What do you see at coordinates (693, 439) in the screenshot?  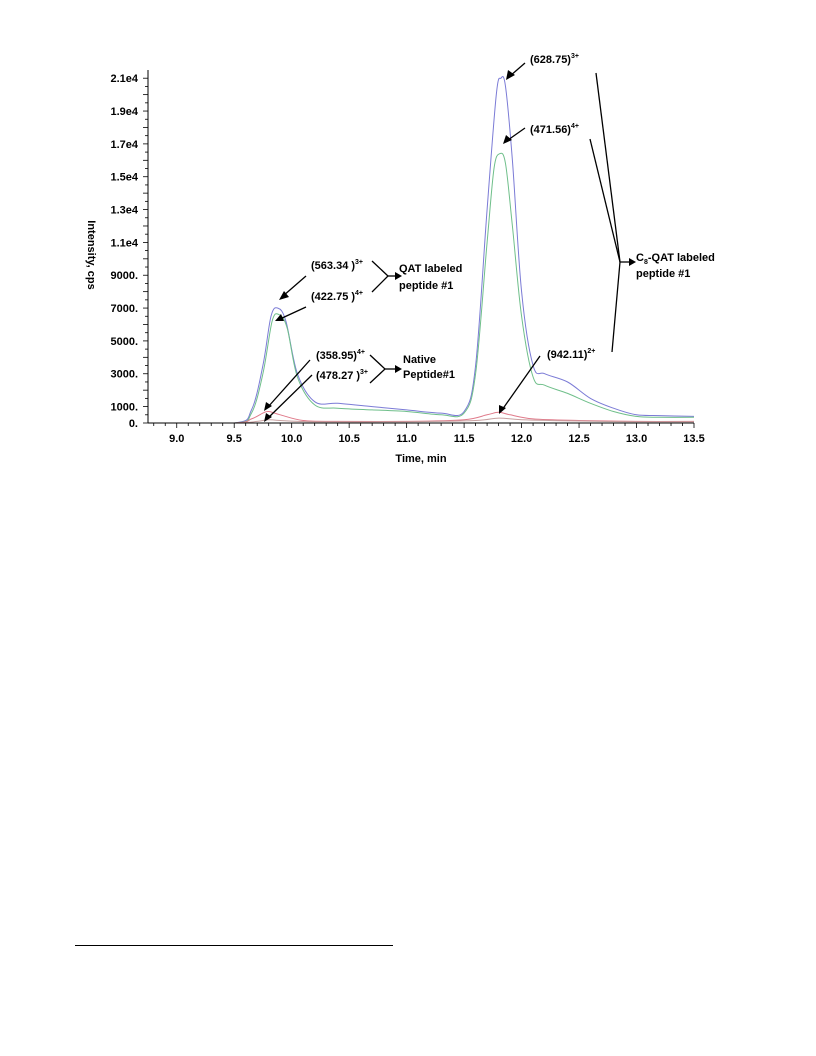 I see `x-tick-label: 13.5` at bounding box center [693, 439].